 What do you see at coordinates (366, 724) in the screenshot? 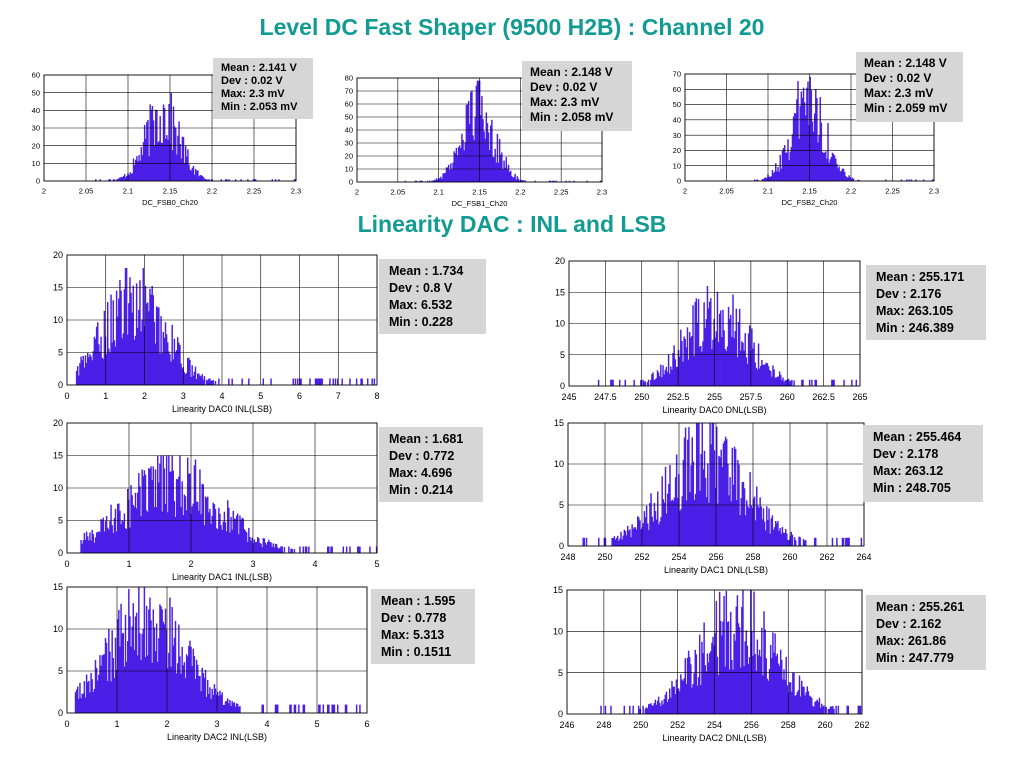
I see `x-tick-label: 6` at bounding box center [366, 724].